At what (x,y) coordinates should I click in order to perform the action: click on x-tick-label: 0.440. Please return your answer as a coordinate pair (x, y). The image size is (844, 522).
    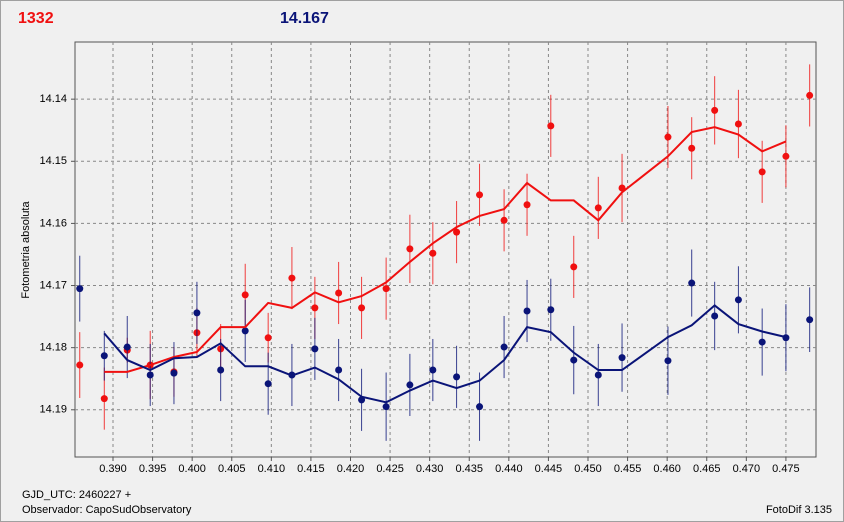
    Looking at the image, I should click on (509, 469).